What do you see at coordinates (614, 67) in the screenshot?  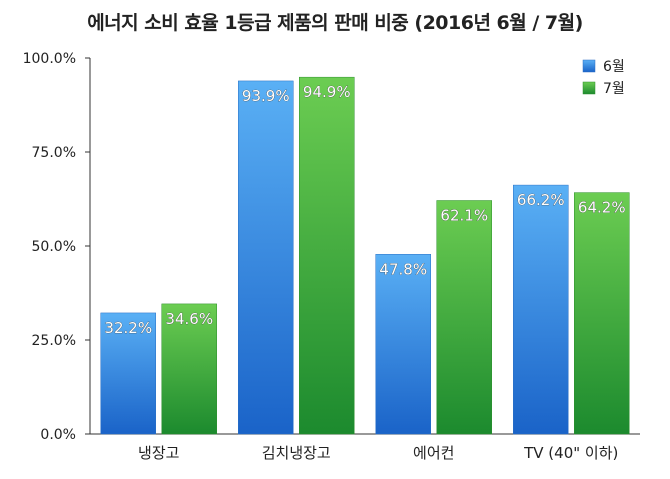 I see `legend-label: 6월` at bounding box center [614, 67].